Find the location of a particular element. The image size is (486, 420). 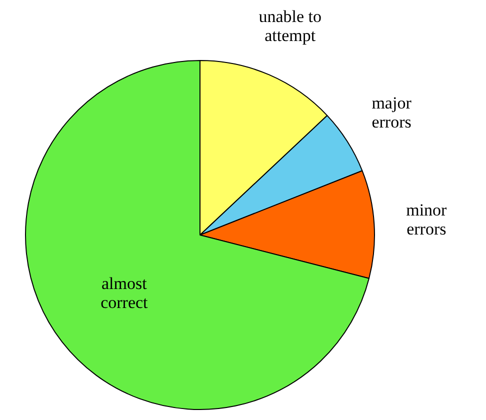

slice-label: unable to attempt is located at coordinates (290, 25).